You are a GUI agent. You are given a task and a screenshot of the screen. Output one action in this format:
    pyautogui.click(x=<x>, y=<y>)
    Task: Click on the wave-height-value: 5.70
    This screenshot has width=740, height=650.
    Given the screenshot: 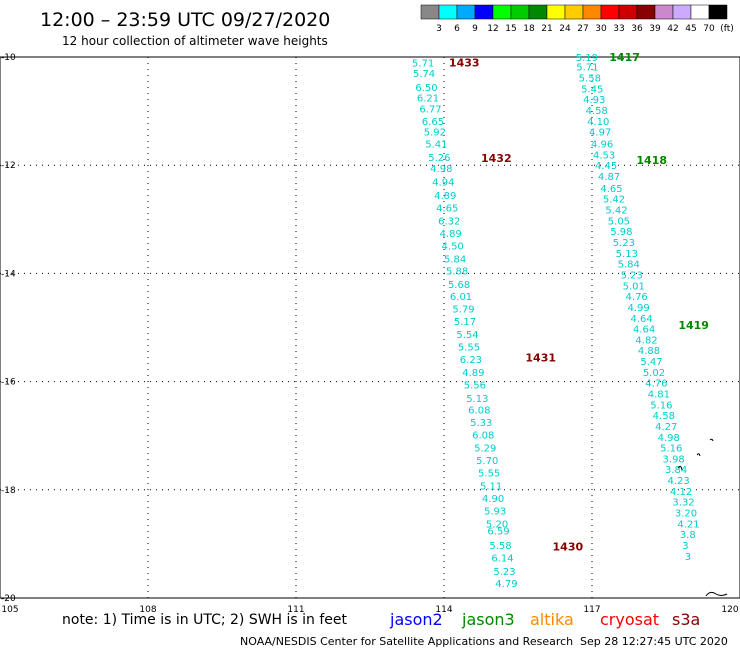 What is the action you would take?
    pyautogui.click(x=487, y=461)
    